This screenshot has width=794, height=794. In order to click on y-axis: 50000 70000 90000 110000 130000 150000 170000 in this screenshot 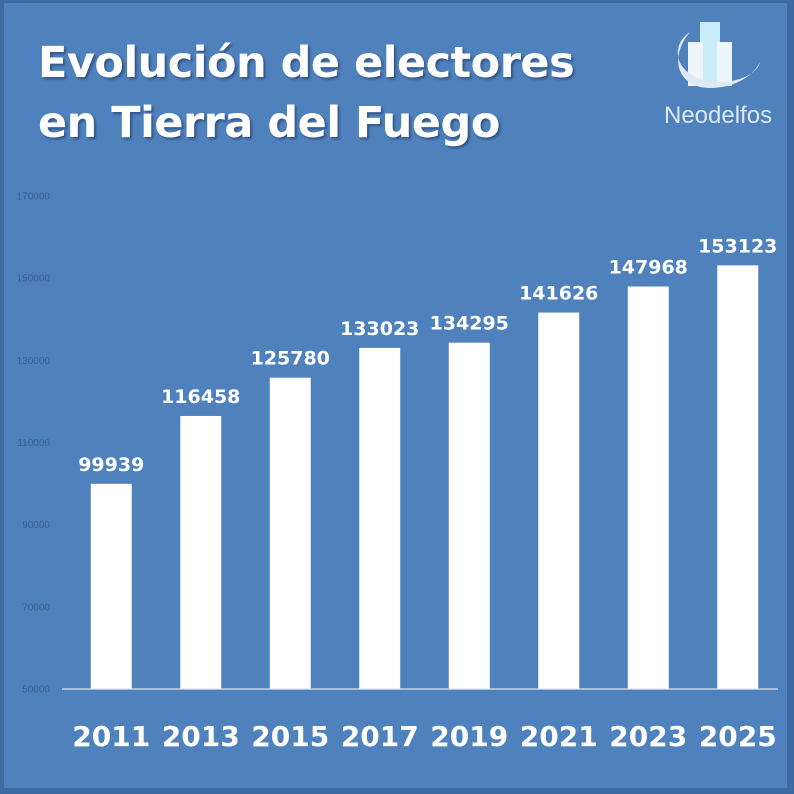, I will do `click(34, 444)`.